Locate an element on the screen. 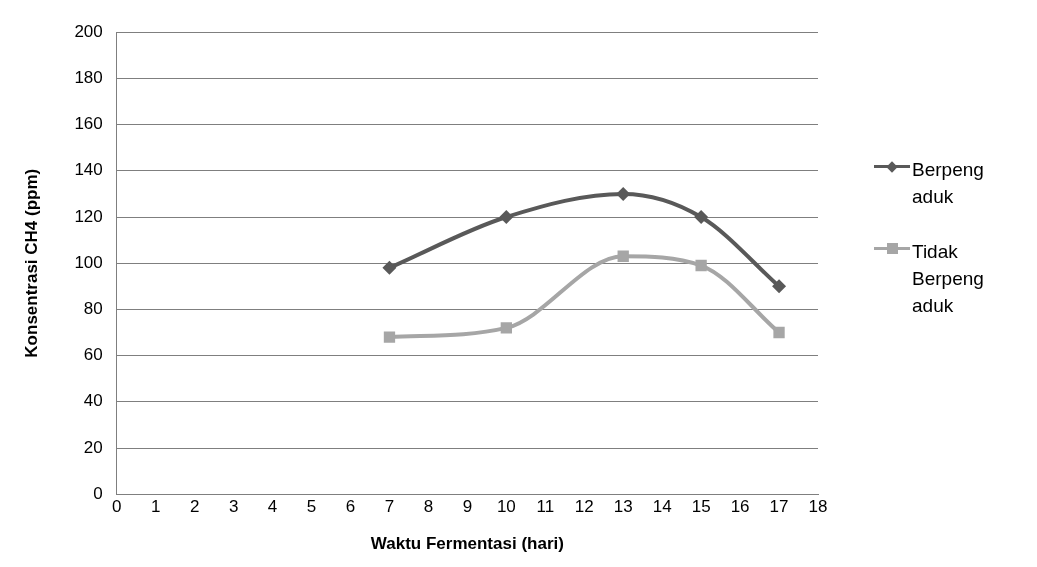  x-tick-label: 4 is located at coordinates (272, 507).